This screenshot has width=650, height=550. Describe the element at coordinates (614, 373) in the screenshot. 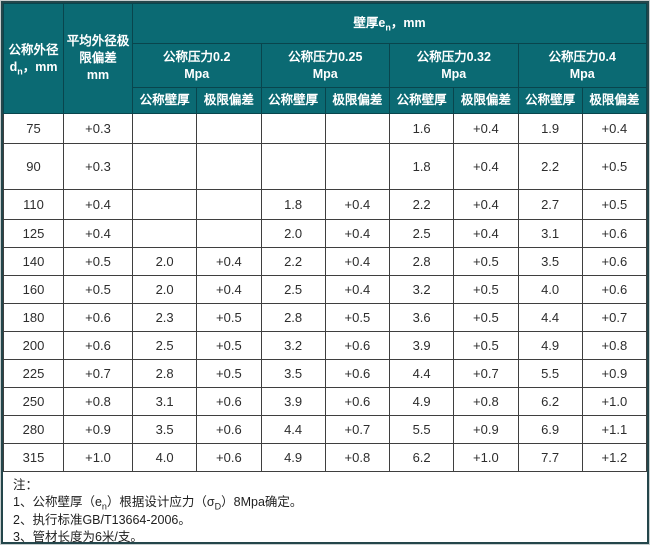

I see `cell-value: +0.9` at that location.